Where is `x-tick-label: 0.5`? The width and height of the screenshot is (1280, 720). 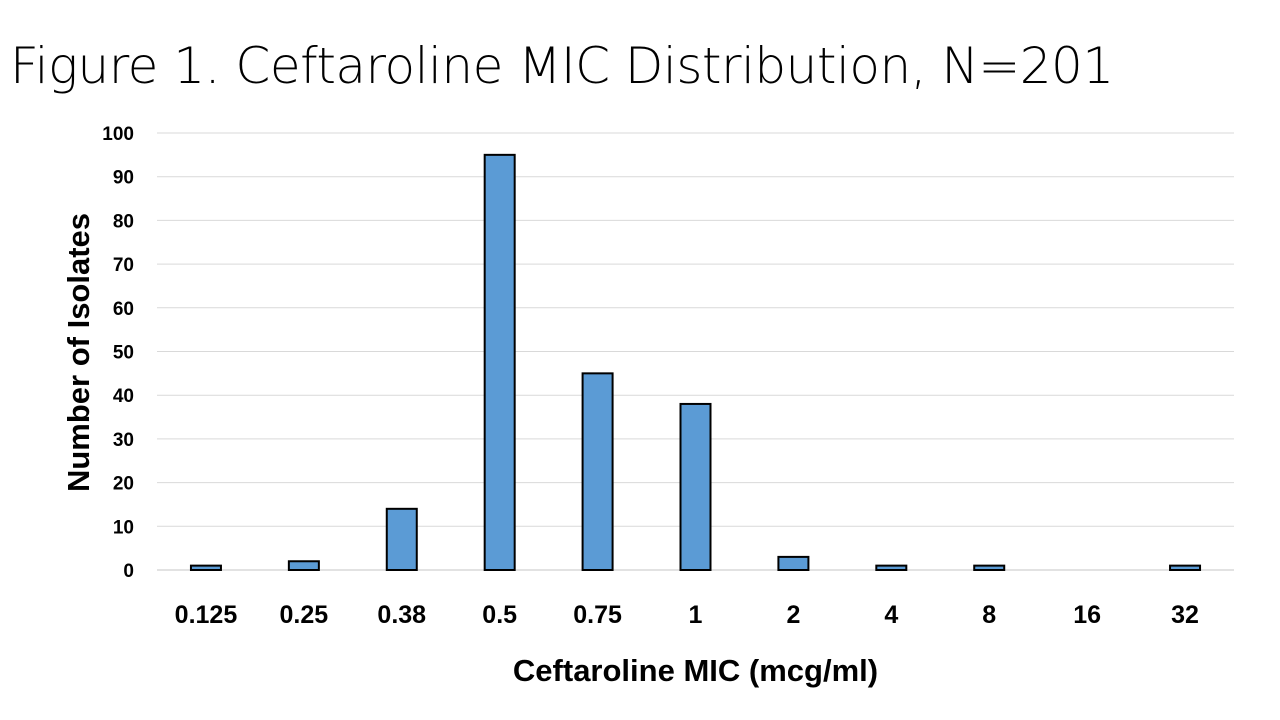
x-tick-label: 0.5 is located at coordinates (499, 615).